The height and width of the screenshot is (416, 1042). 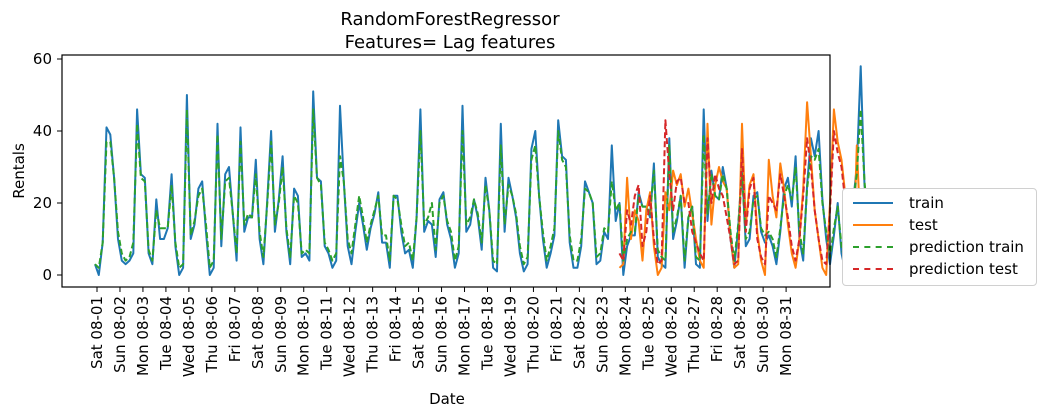 I want to click on x-tick-label: Tue 08-11, so click(x=327, y=333).